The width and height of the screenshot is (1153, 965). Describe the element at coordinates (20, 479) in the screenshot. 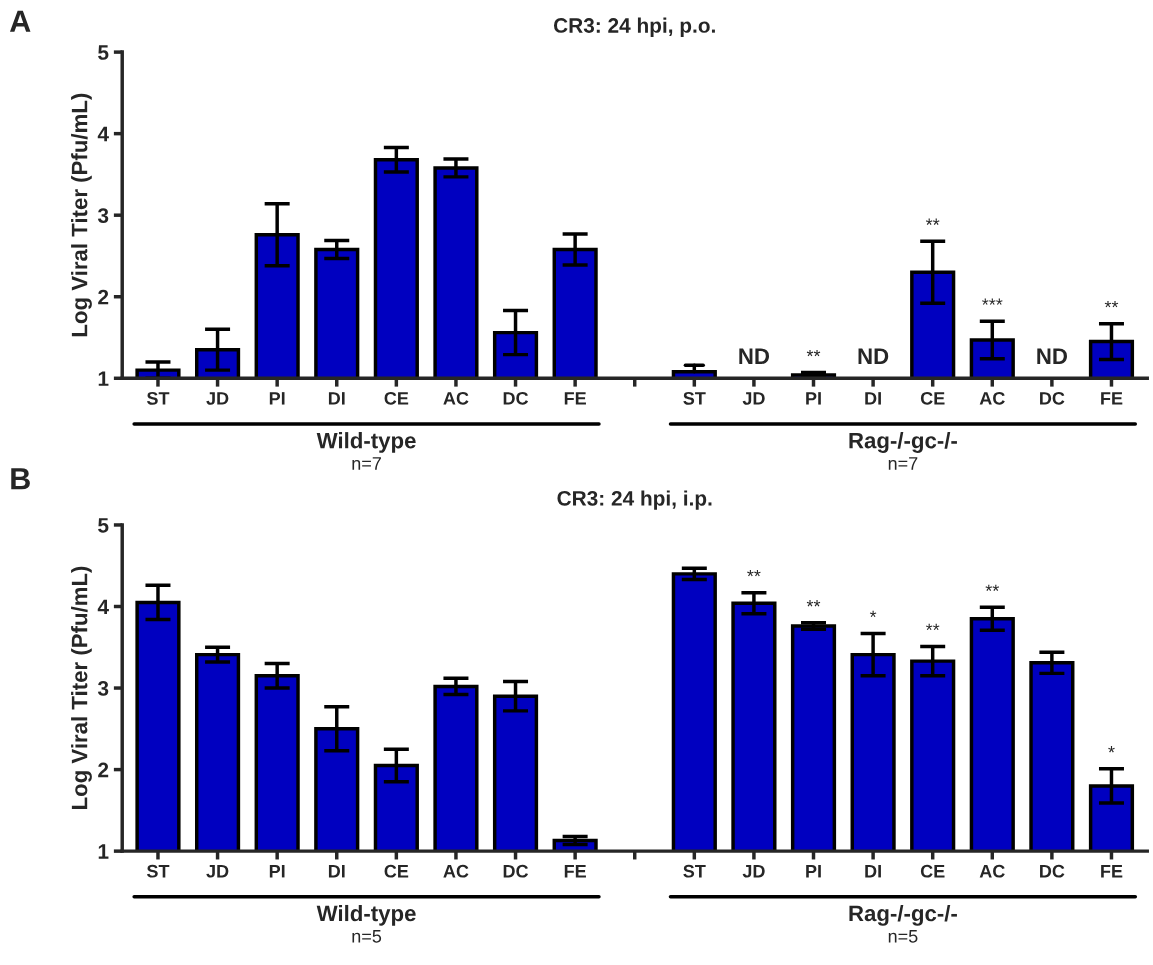

I see `text: B` at that location.